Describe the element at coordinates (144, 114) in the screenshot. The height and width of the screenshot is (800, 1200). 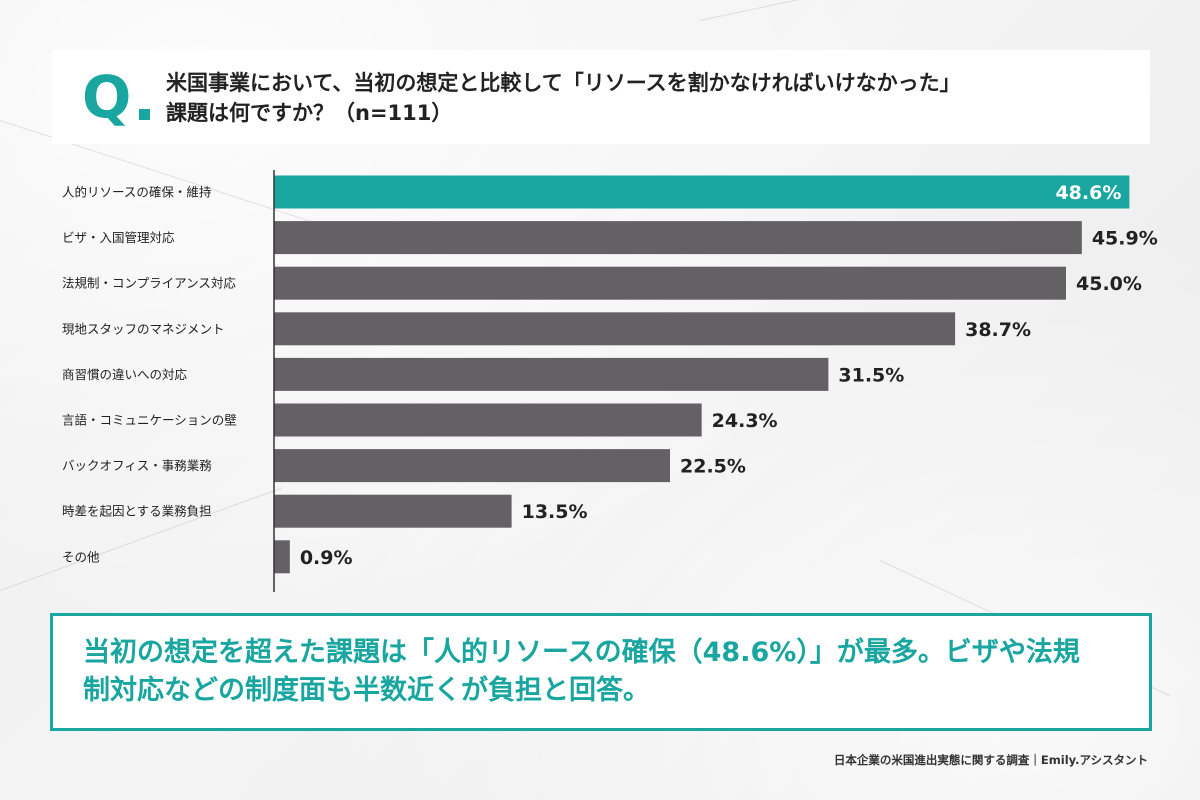
I see `question-mark-dot` at that location.